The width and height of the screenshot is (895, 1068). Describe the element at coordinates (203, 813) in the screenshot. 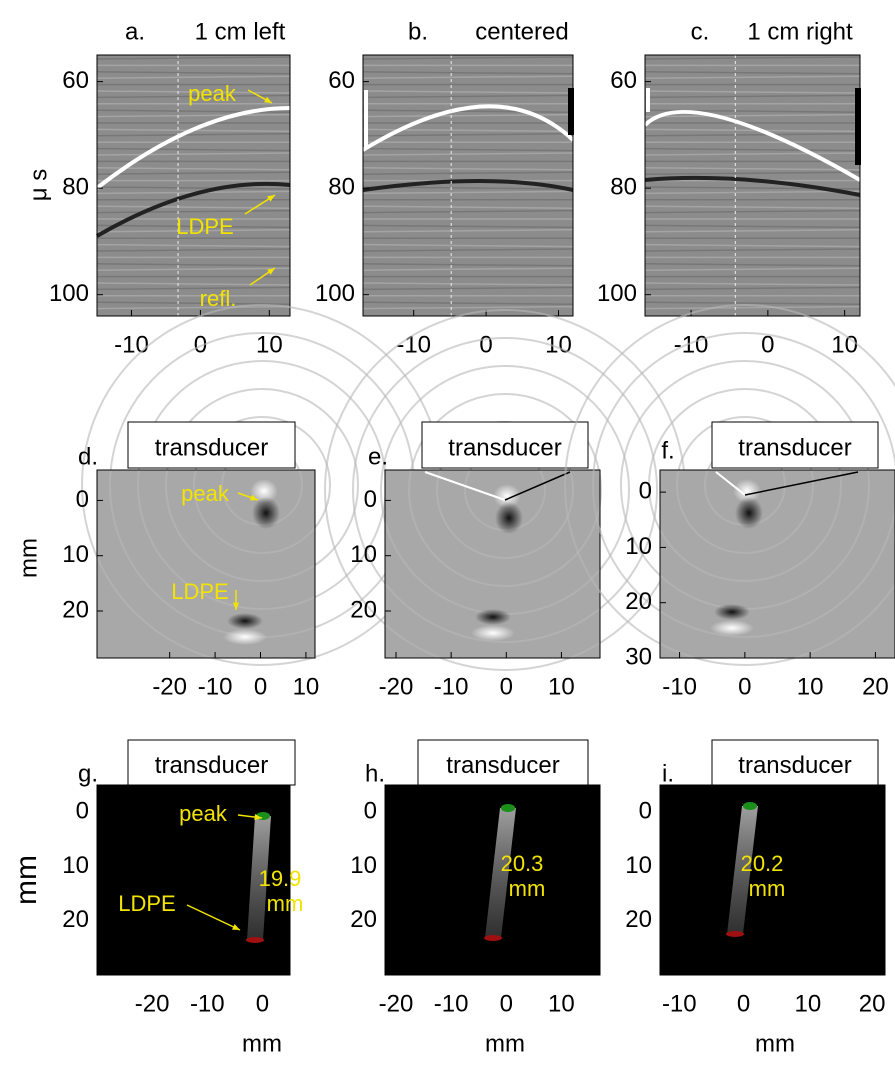

I see `annotation: peak` at that location.